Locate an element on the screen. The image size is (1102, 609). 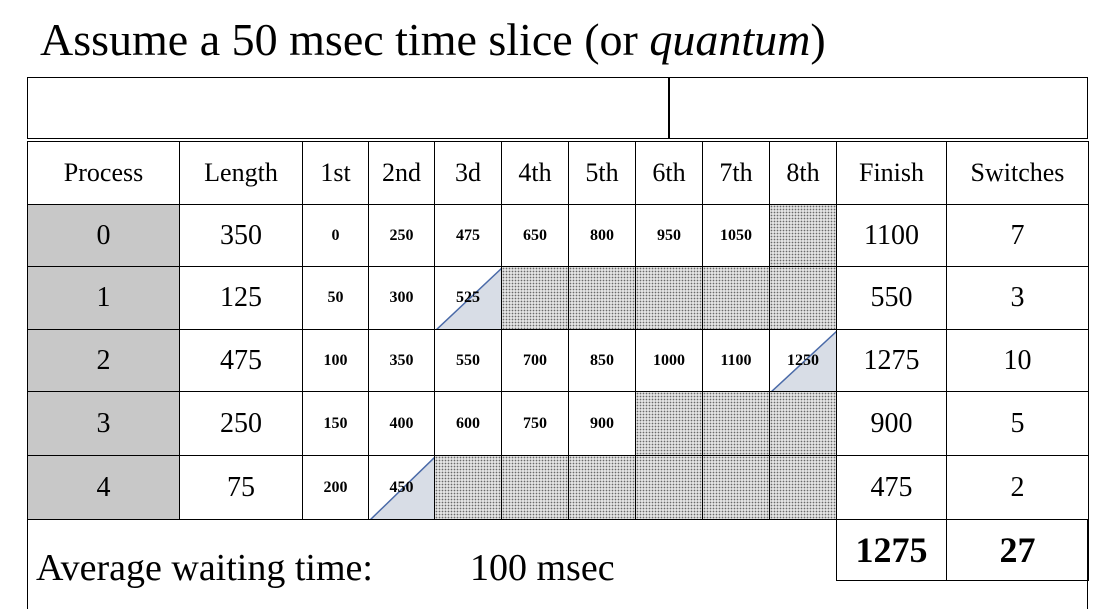
partial-slice-cell: 525 is located at coordinates (468, 298).